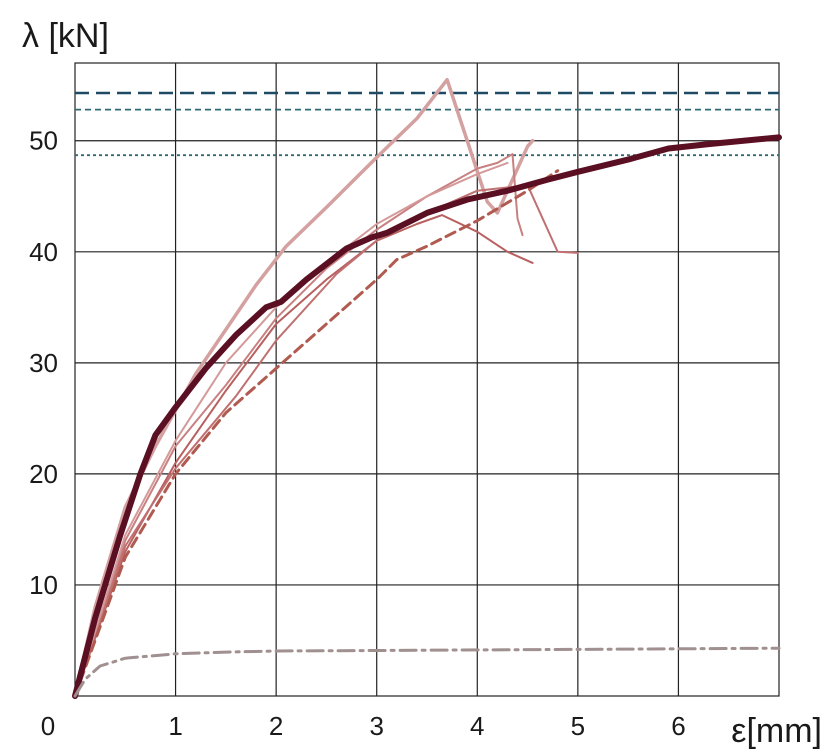  What do you see at coordinates (276, 726) in the screenshot?
I see `x-tick-label: 2` at bounding box center [276, 726].